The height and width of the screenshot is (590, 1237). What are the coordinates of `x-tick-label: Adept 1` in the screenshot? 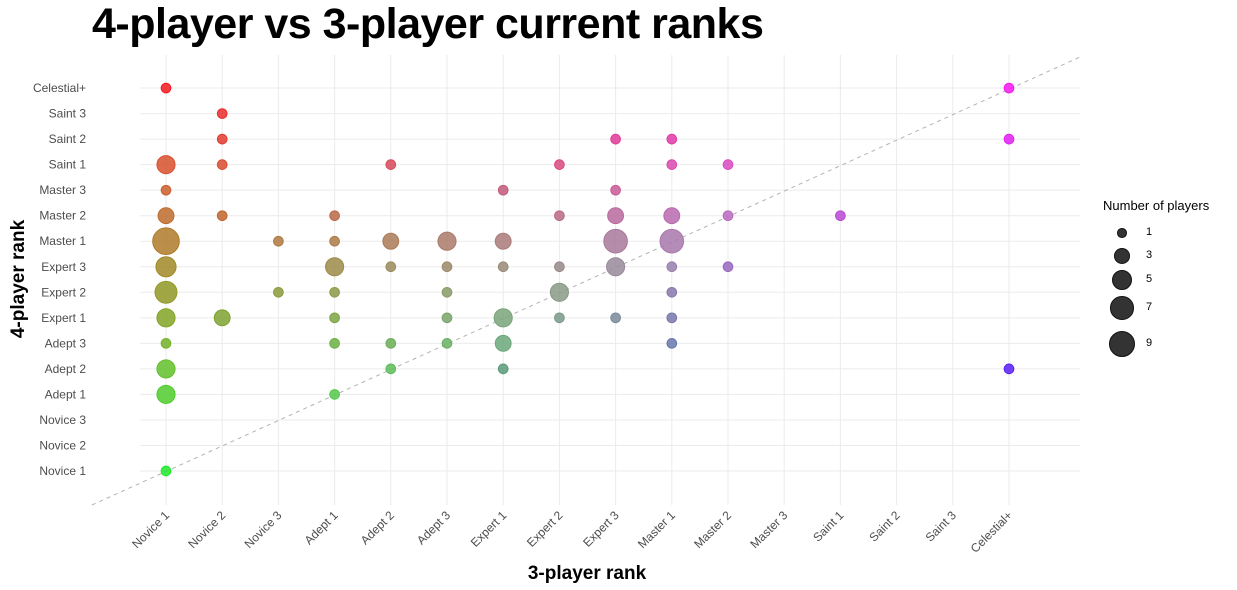 It's located at (321, 527).